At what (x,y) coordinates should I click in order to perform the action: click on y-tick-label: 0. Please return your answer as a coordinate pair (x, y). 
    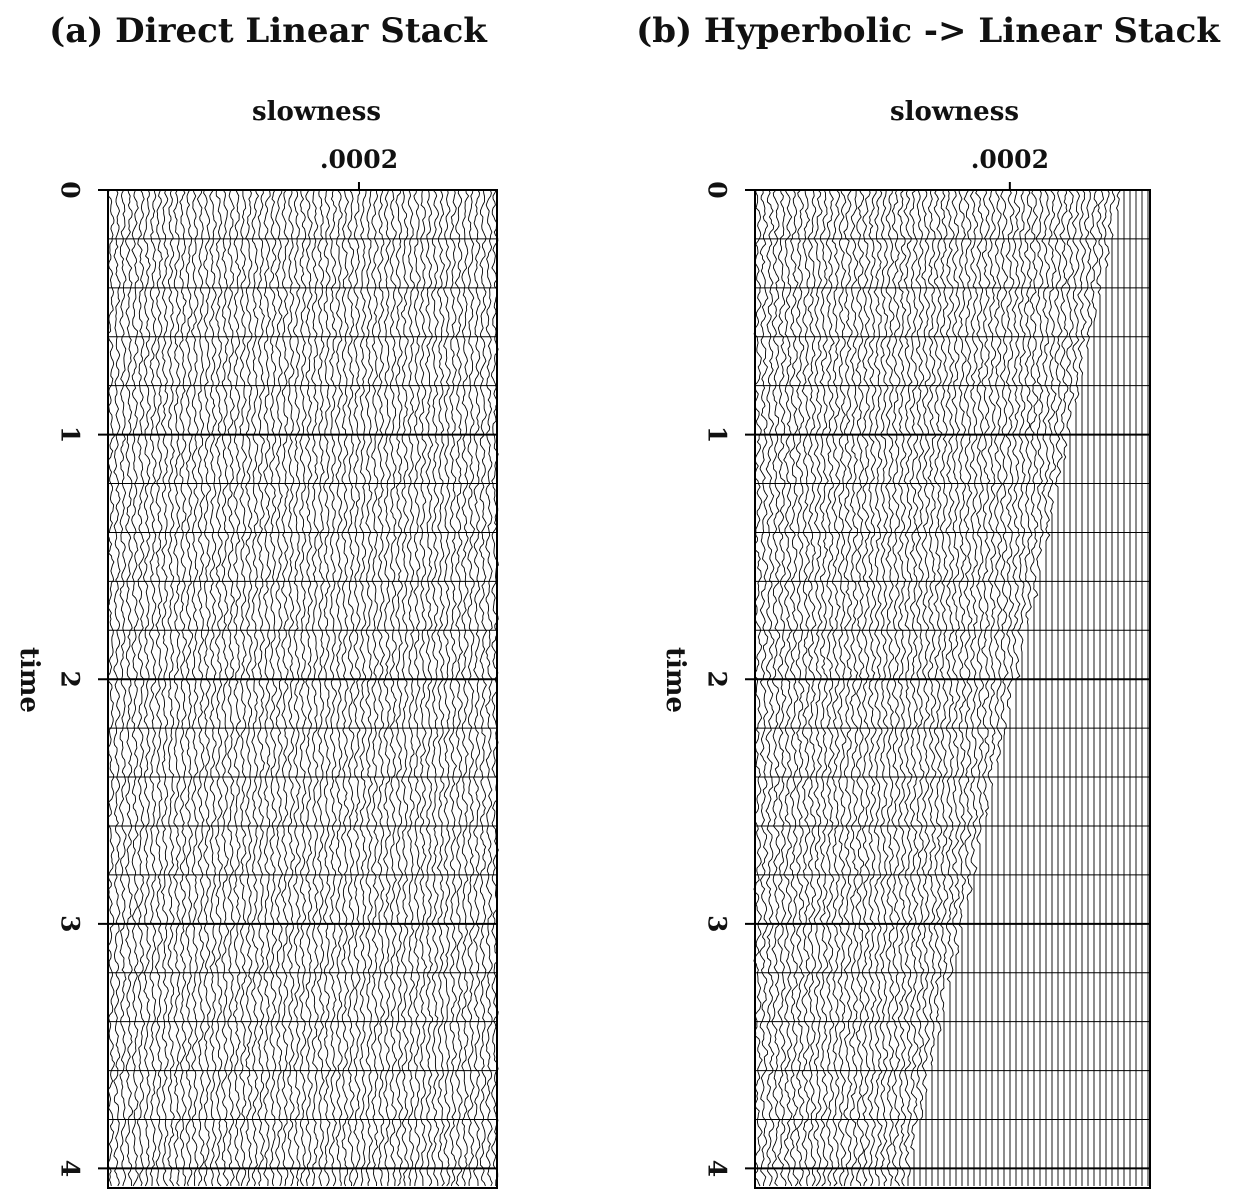
    Looking at the image, I should click on (717, 189).